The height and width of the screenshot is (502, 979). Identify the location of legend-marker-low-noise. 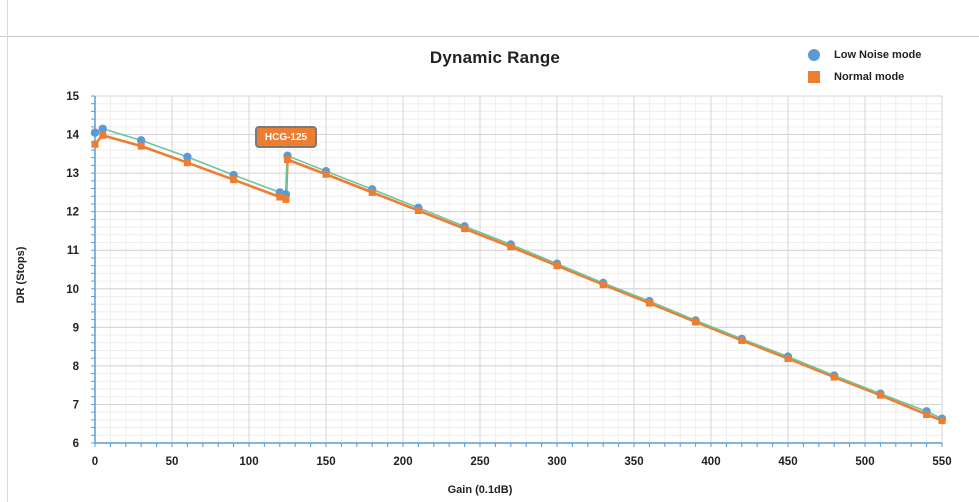
(814, 55).